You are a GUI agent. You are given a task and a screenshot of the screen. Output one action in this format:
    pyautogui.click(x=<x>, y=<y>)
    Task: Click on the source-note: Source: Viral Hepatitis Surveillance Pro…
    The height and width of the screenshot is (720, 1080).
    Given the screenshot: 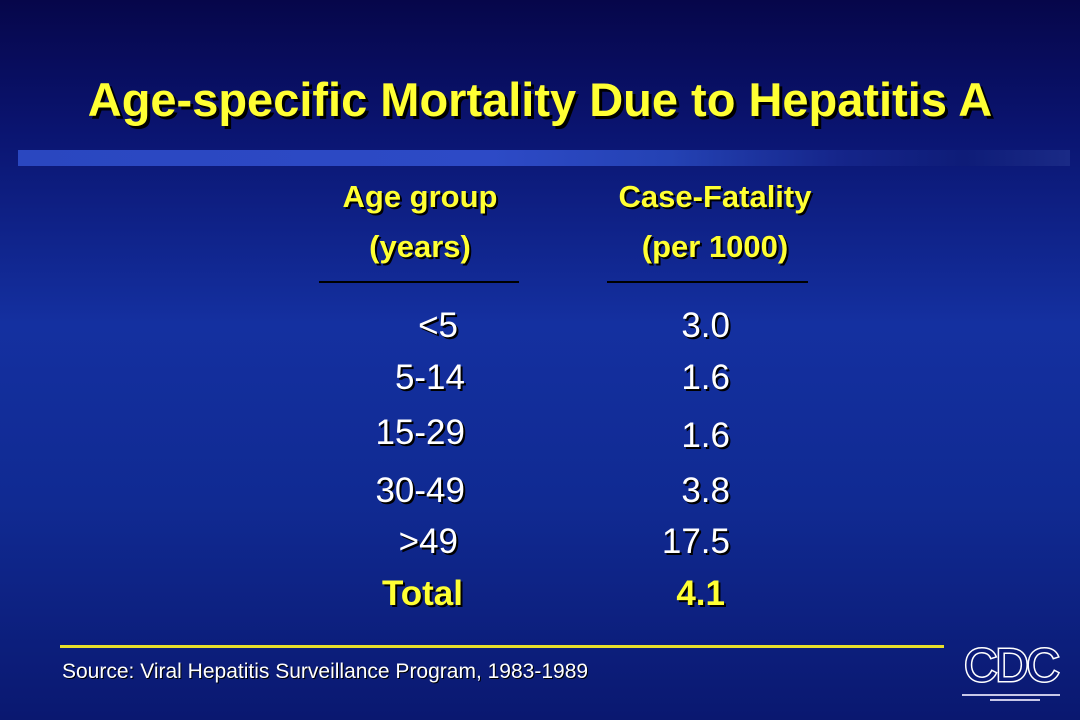 What is the action you would take?
    pyautogui.click(x=325, y=671)
    